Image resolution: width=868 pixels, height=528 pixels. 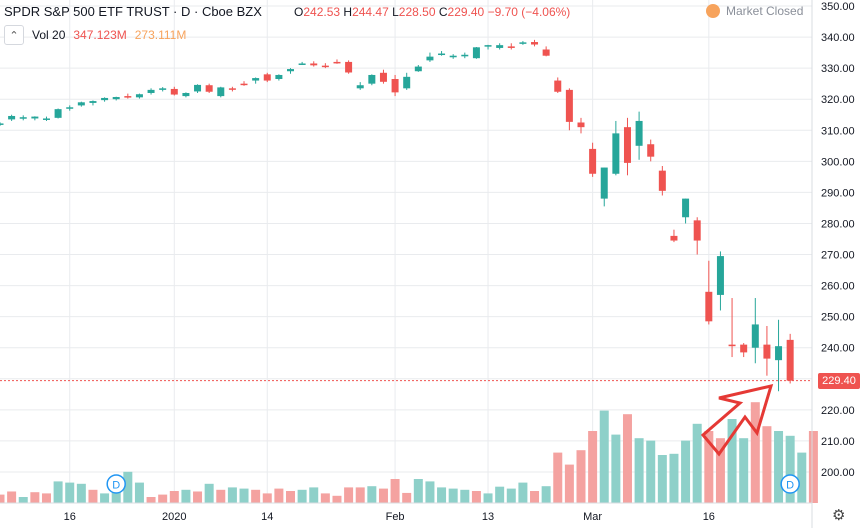 I want to click on close-label: C, so click(x=443, y=12).